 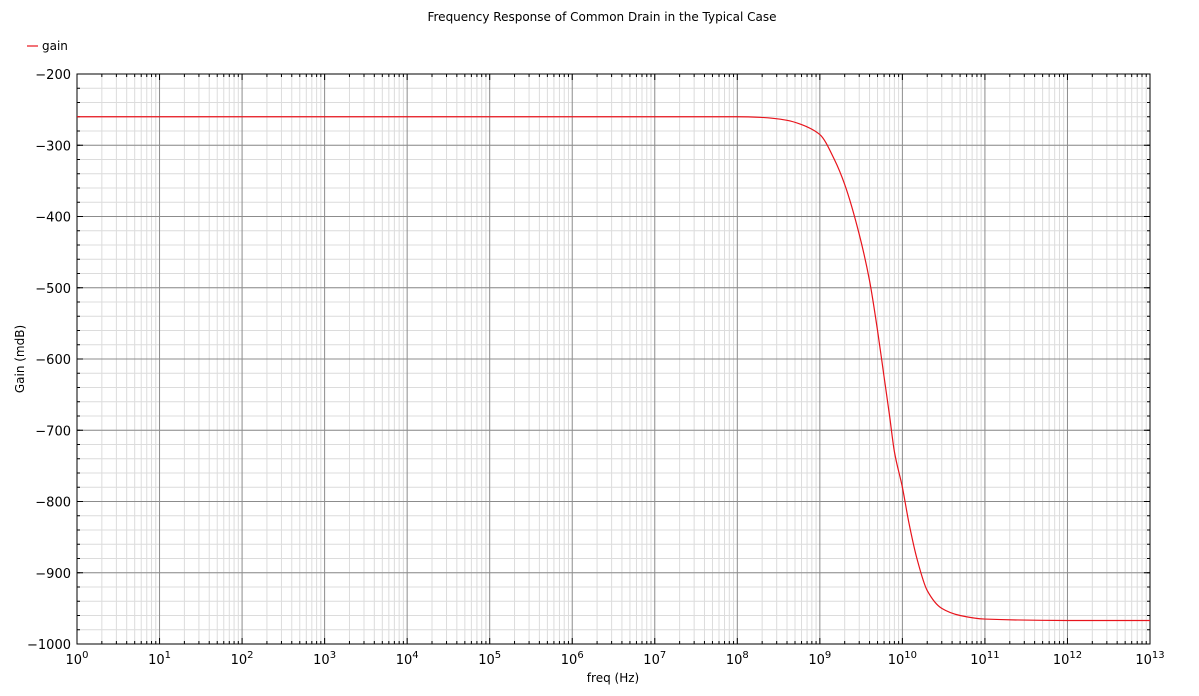 What do you see at coordinates (984, 659) in the screenshot?
I see `x-tick-label: 10¹¹` at bounding box center [984, 659].